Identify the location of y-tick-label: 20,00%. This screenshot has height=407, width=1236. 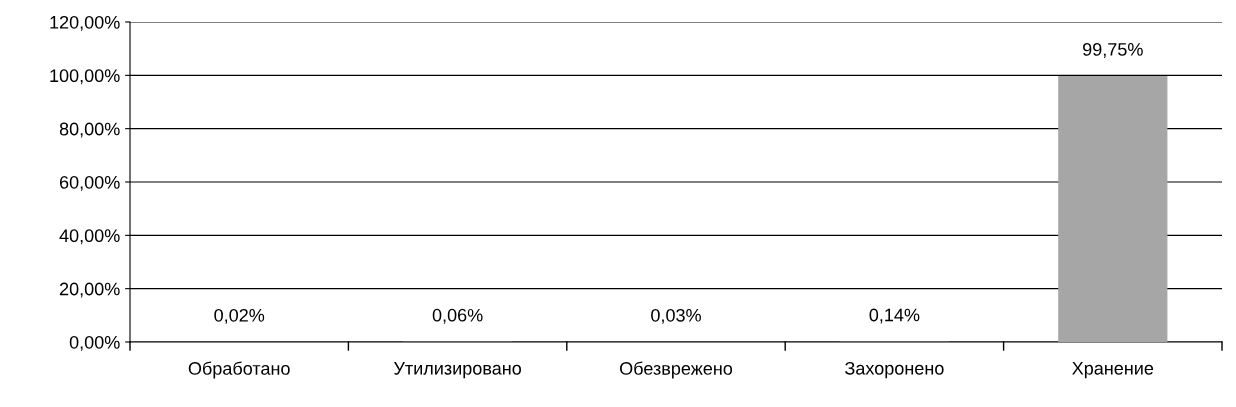
(89, 290).